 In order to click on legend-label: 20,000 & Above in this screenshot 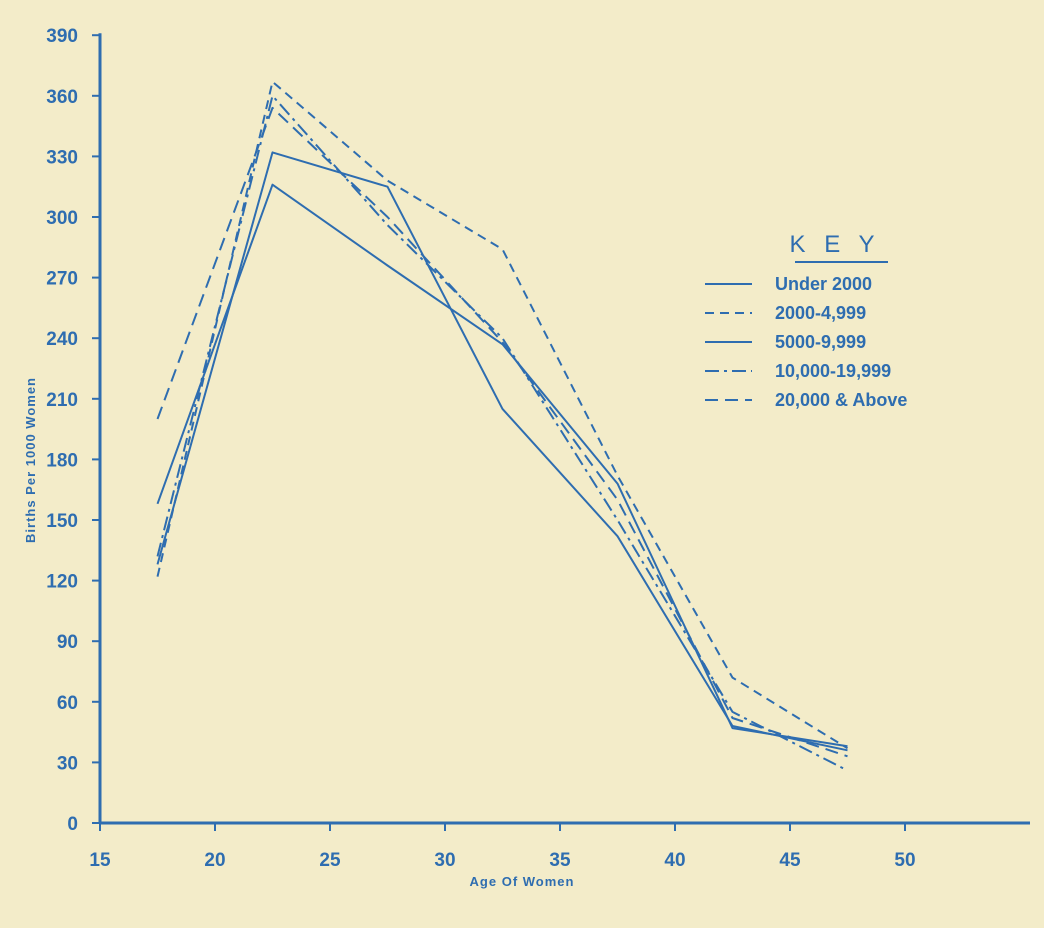, I will do `click(841, 400)`.